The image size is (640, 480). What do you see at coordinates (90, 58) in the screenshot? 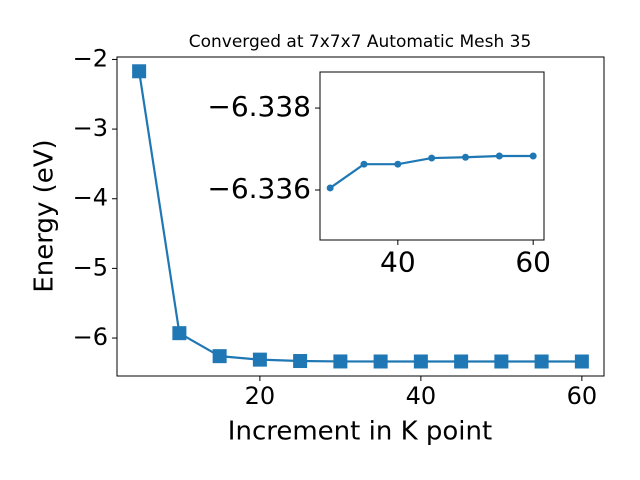
I see `y-tick-label: −2` at bounding box center [90, 58].